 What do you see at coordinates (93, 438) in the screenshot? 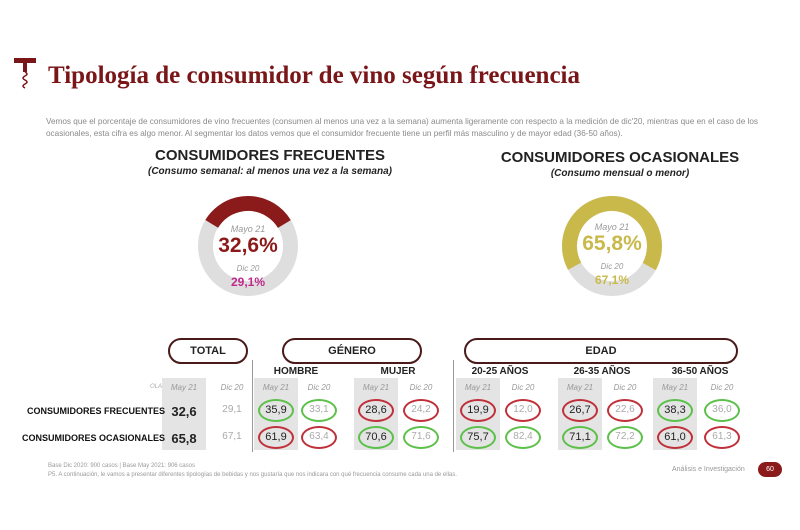
I see `row-label: CONSUMIDORES OCASIONALES` at bounding box center [93, 438].